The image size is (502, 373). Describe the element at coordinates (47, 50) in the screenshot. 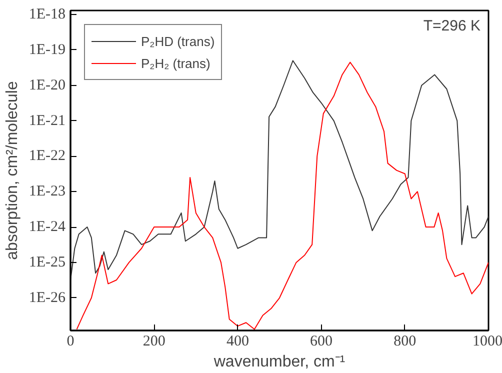

I see `y-tick-label: 1E-19` at that location.